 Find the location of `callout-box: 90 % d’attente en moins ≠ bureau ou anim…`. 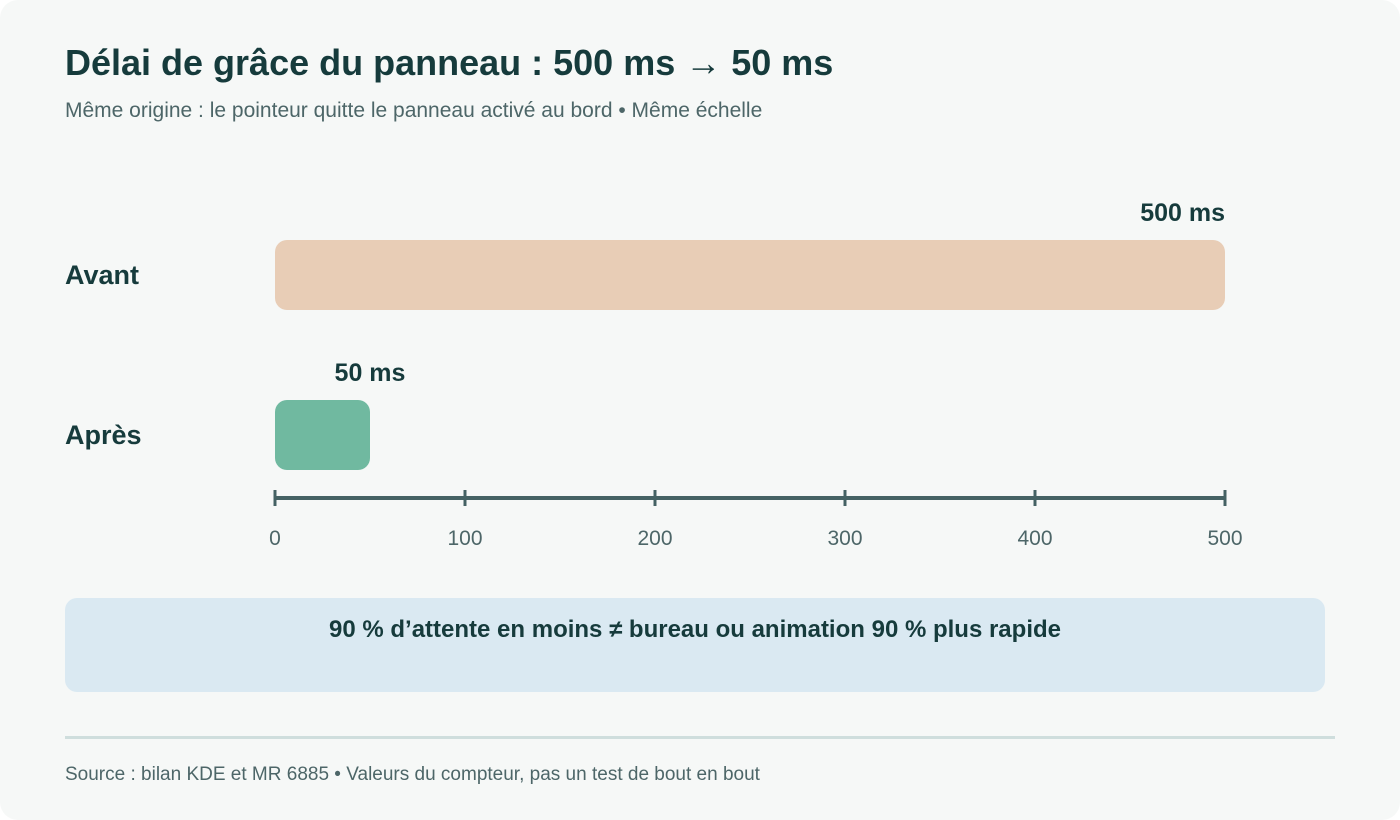

callout-box: 90 % d’attente en moins ≠ bureau ou anim… is located at coordinates (695, 645).